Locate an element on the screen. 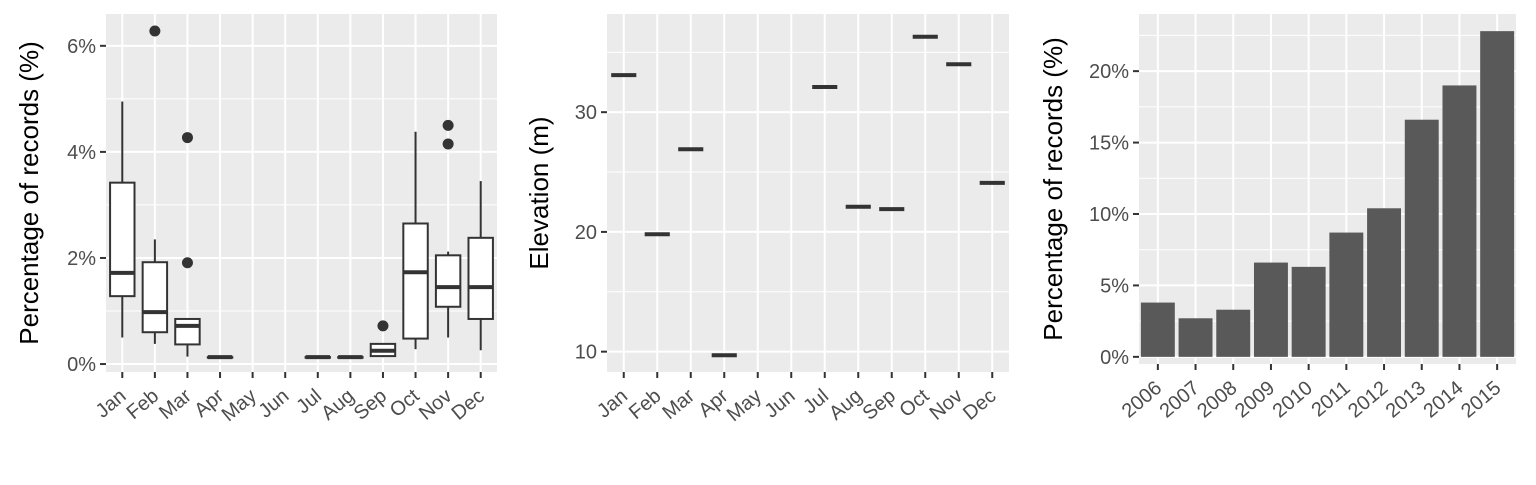 The height and width of the screenshot is (485, 1536). y-tick-label: 20% is located at coordinates (1109, 72).